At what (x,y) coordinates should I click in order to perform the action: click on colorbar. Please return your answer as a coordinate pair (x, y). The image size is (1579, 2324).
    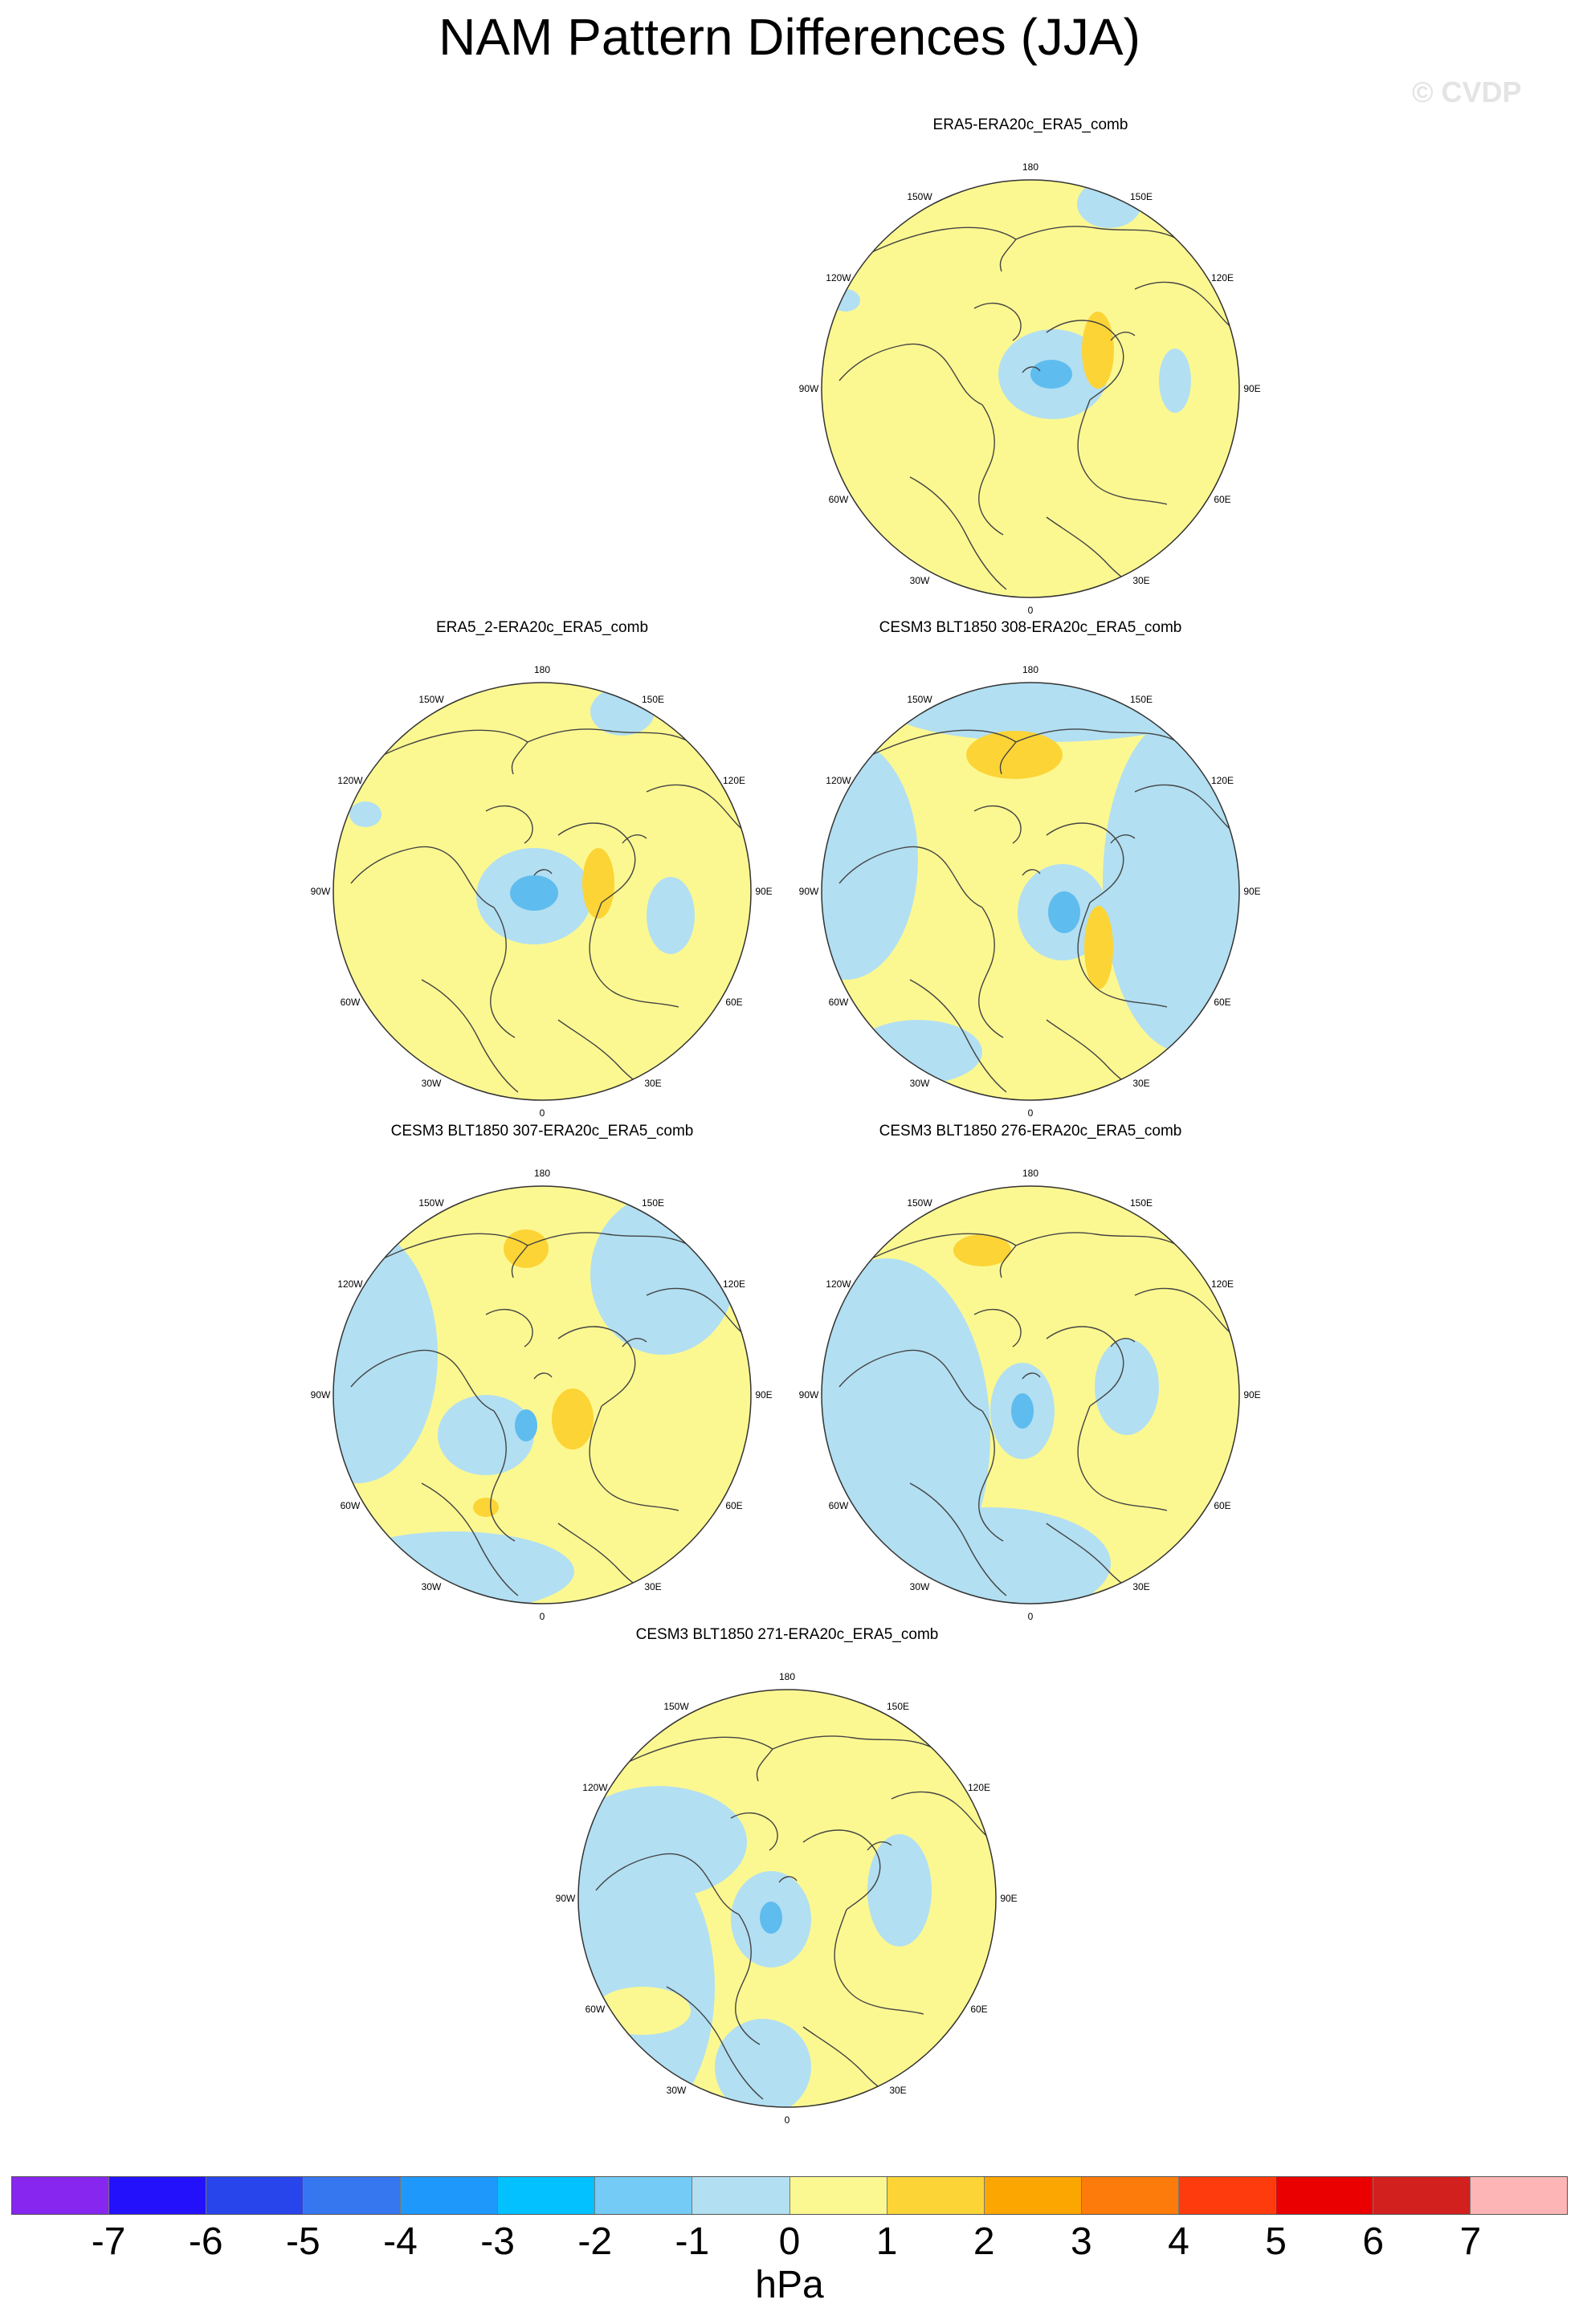
    Looking at the image, I should click on (789, 2195).